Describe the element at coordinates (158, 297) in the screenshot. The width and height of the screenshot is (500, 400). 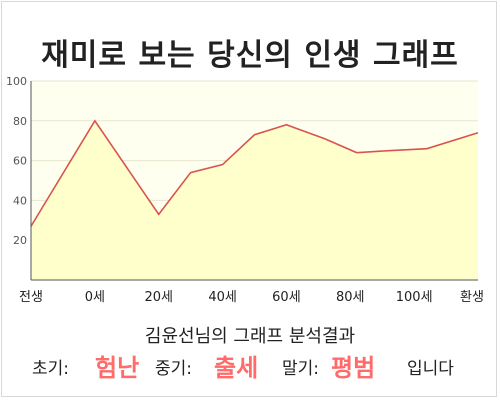
I see `x-tick-label-2: 20세` at that location.